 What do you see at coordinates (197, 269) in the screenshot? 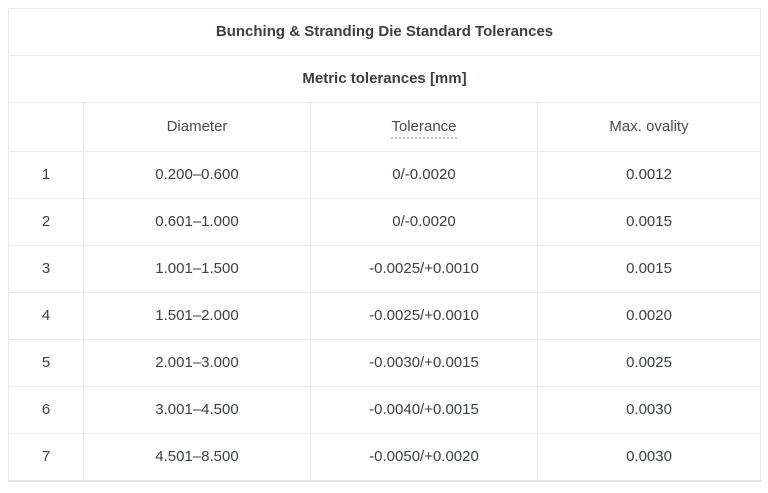
I see `diameter-cell: 1.001–1.500` at bounding box center [197, 269].